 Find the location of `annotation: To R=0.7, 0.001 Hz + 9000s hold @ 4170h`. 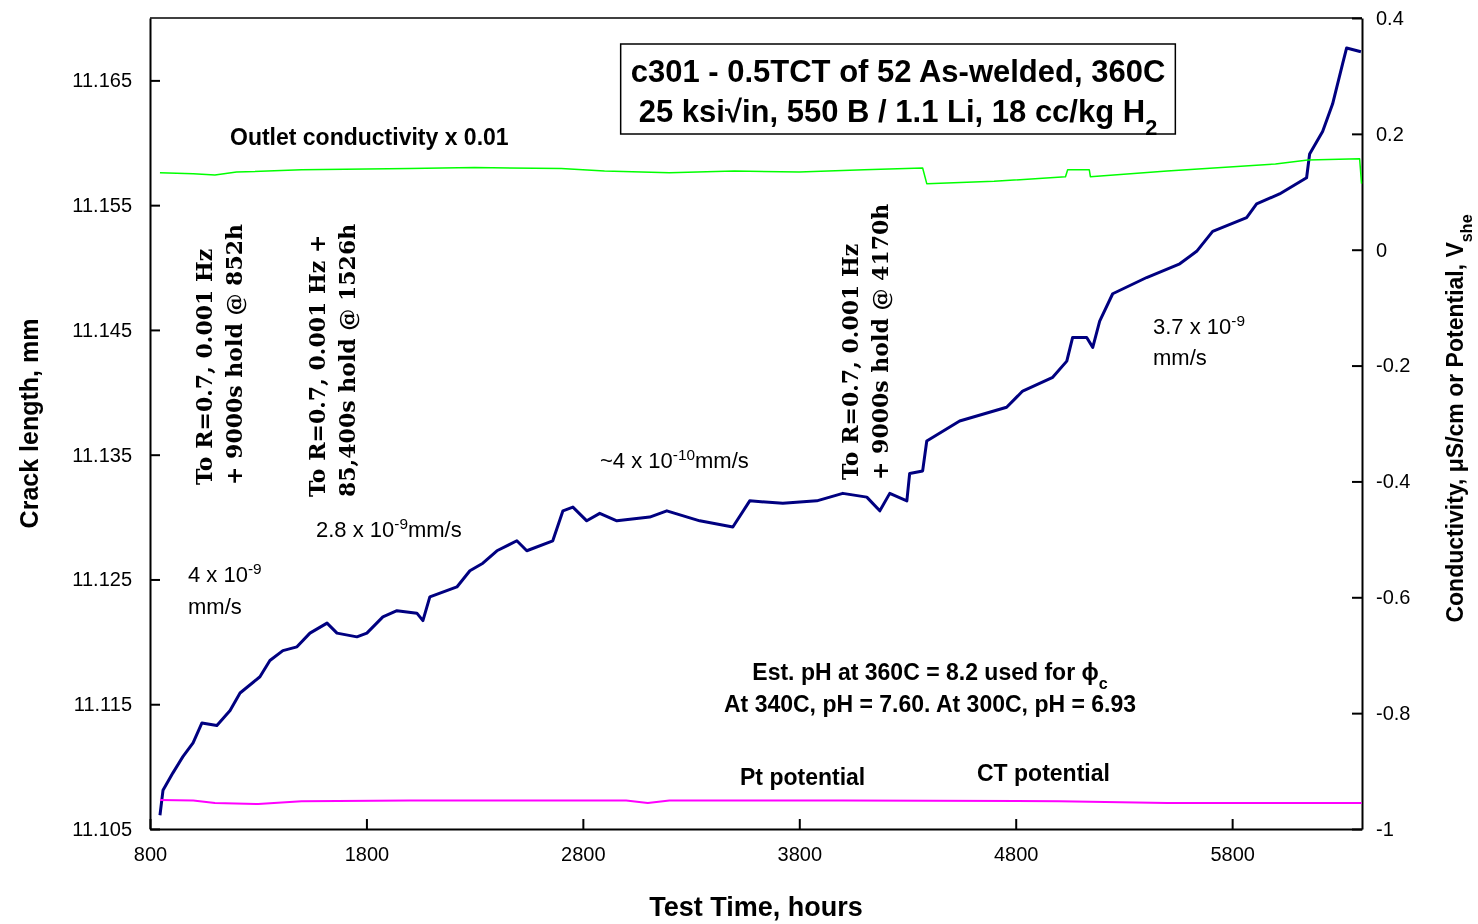

annotation: To R=0.7, 0.001 Hz + 9000s hold @ 4170h is located at coordinates (865, 341).